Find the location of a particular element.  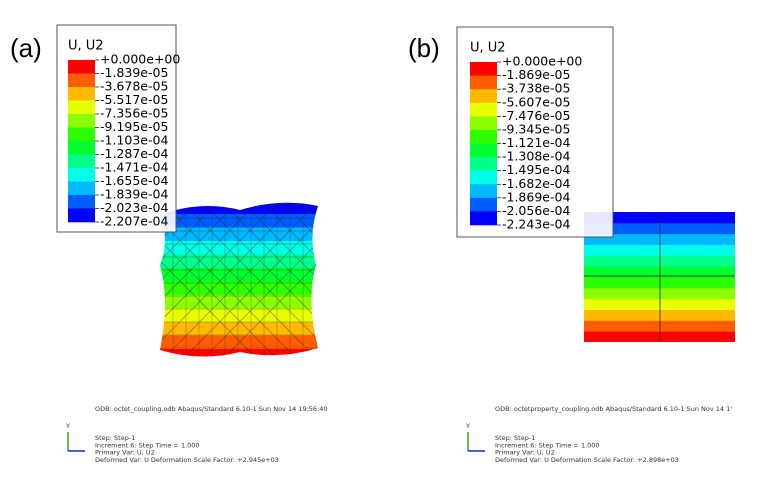

legend-label: -7.356e-05 is located at coordinates (134, 113).